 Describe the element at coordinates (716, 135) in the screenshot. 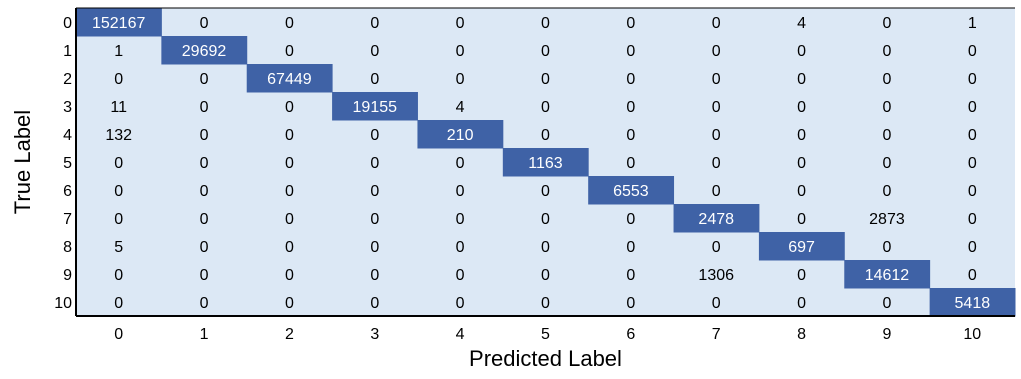

I see `cell-value-r4-c7: 0` at that location.